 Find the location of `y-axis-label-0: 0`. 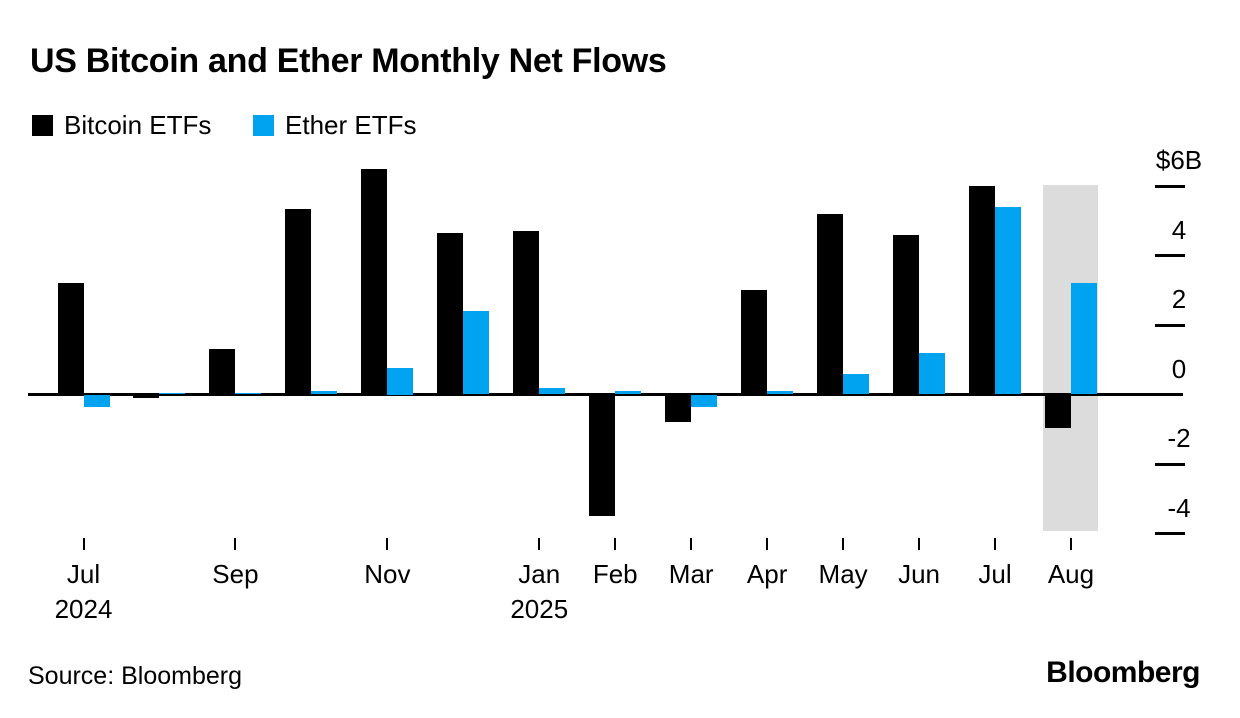

y-axis-label-0: 0 is located at coordinates (1179, 368).